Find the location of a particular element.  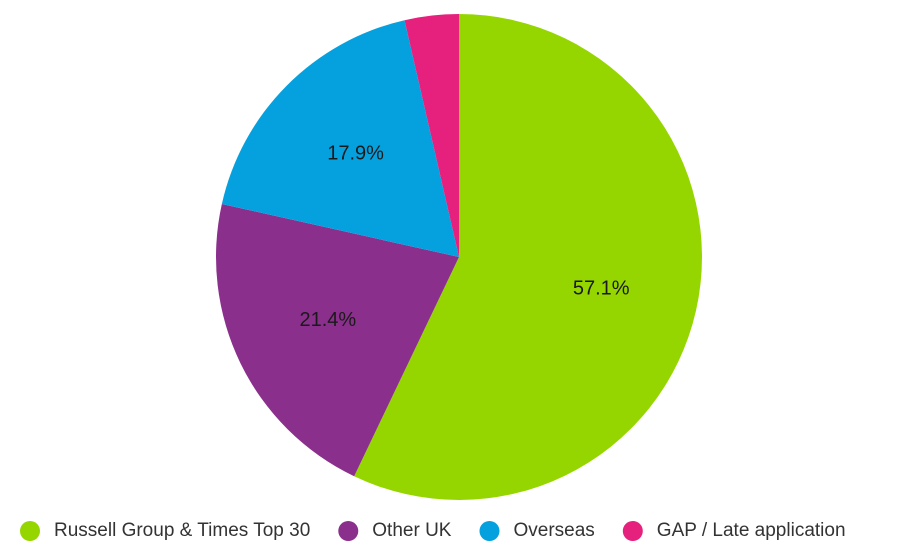

pie-slice-gap-late-application is located at coordinates (431, 135).